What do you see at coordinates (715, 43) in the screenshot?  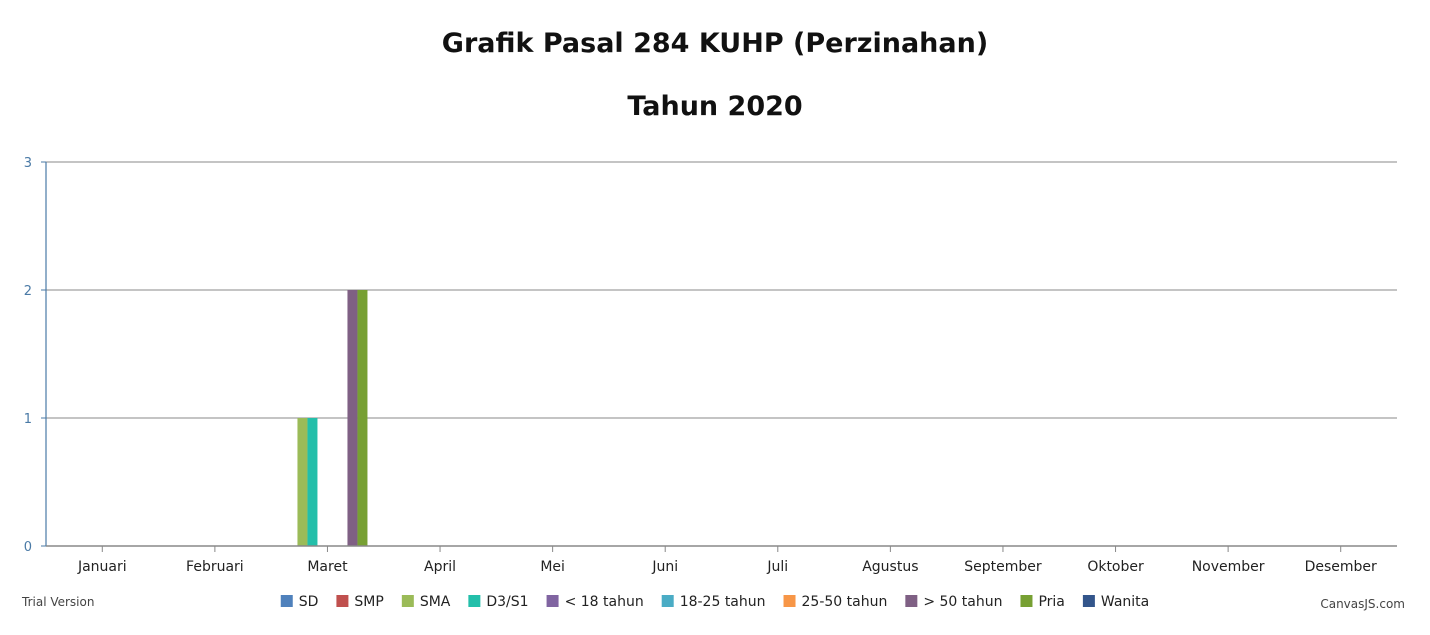 I see `chart-title: Grafik Pasal 284 KUHP (Perzinahan)` at bounding box center [715, 43].